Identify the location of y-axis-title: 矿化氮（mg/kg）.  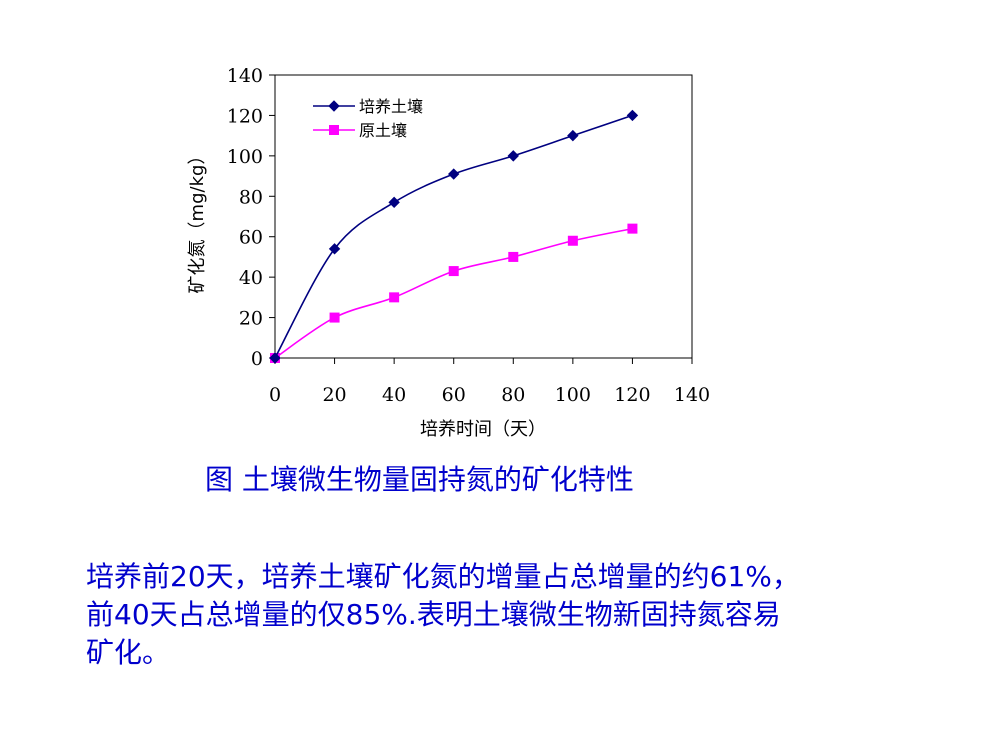
(197, 220).